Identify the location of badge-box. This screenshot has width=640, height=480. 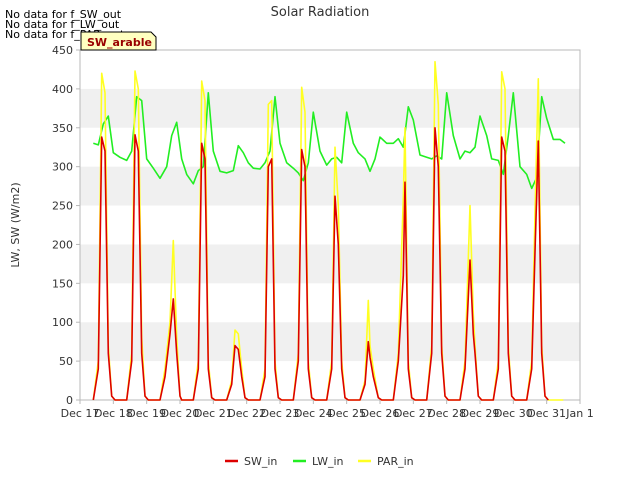
(118, 41).